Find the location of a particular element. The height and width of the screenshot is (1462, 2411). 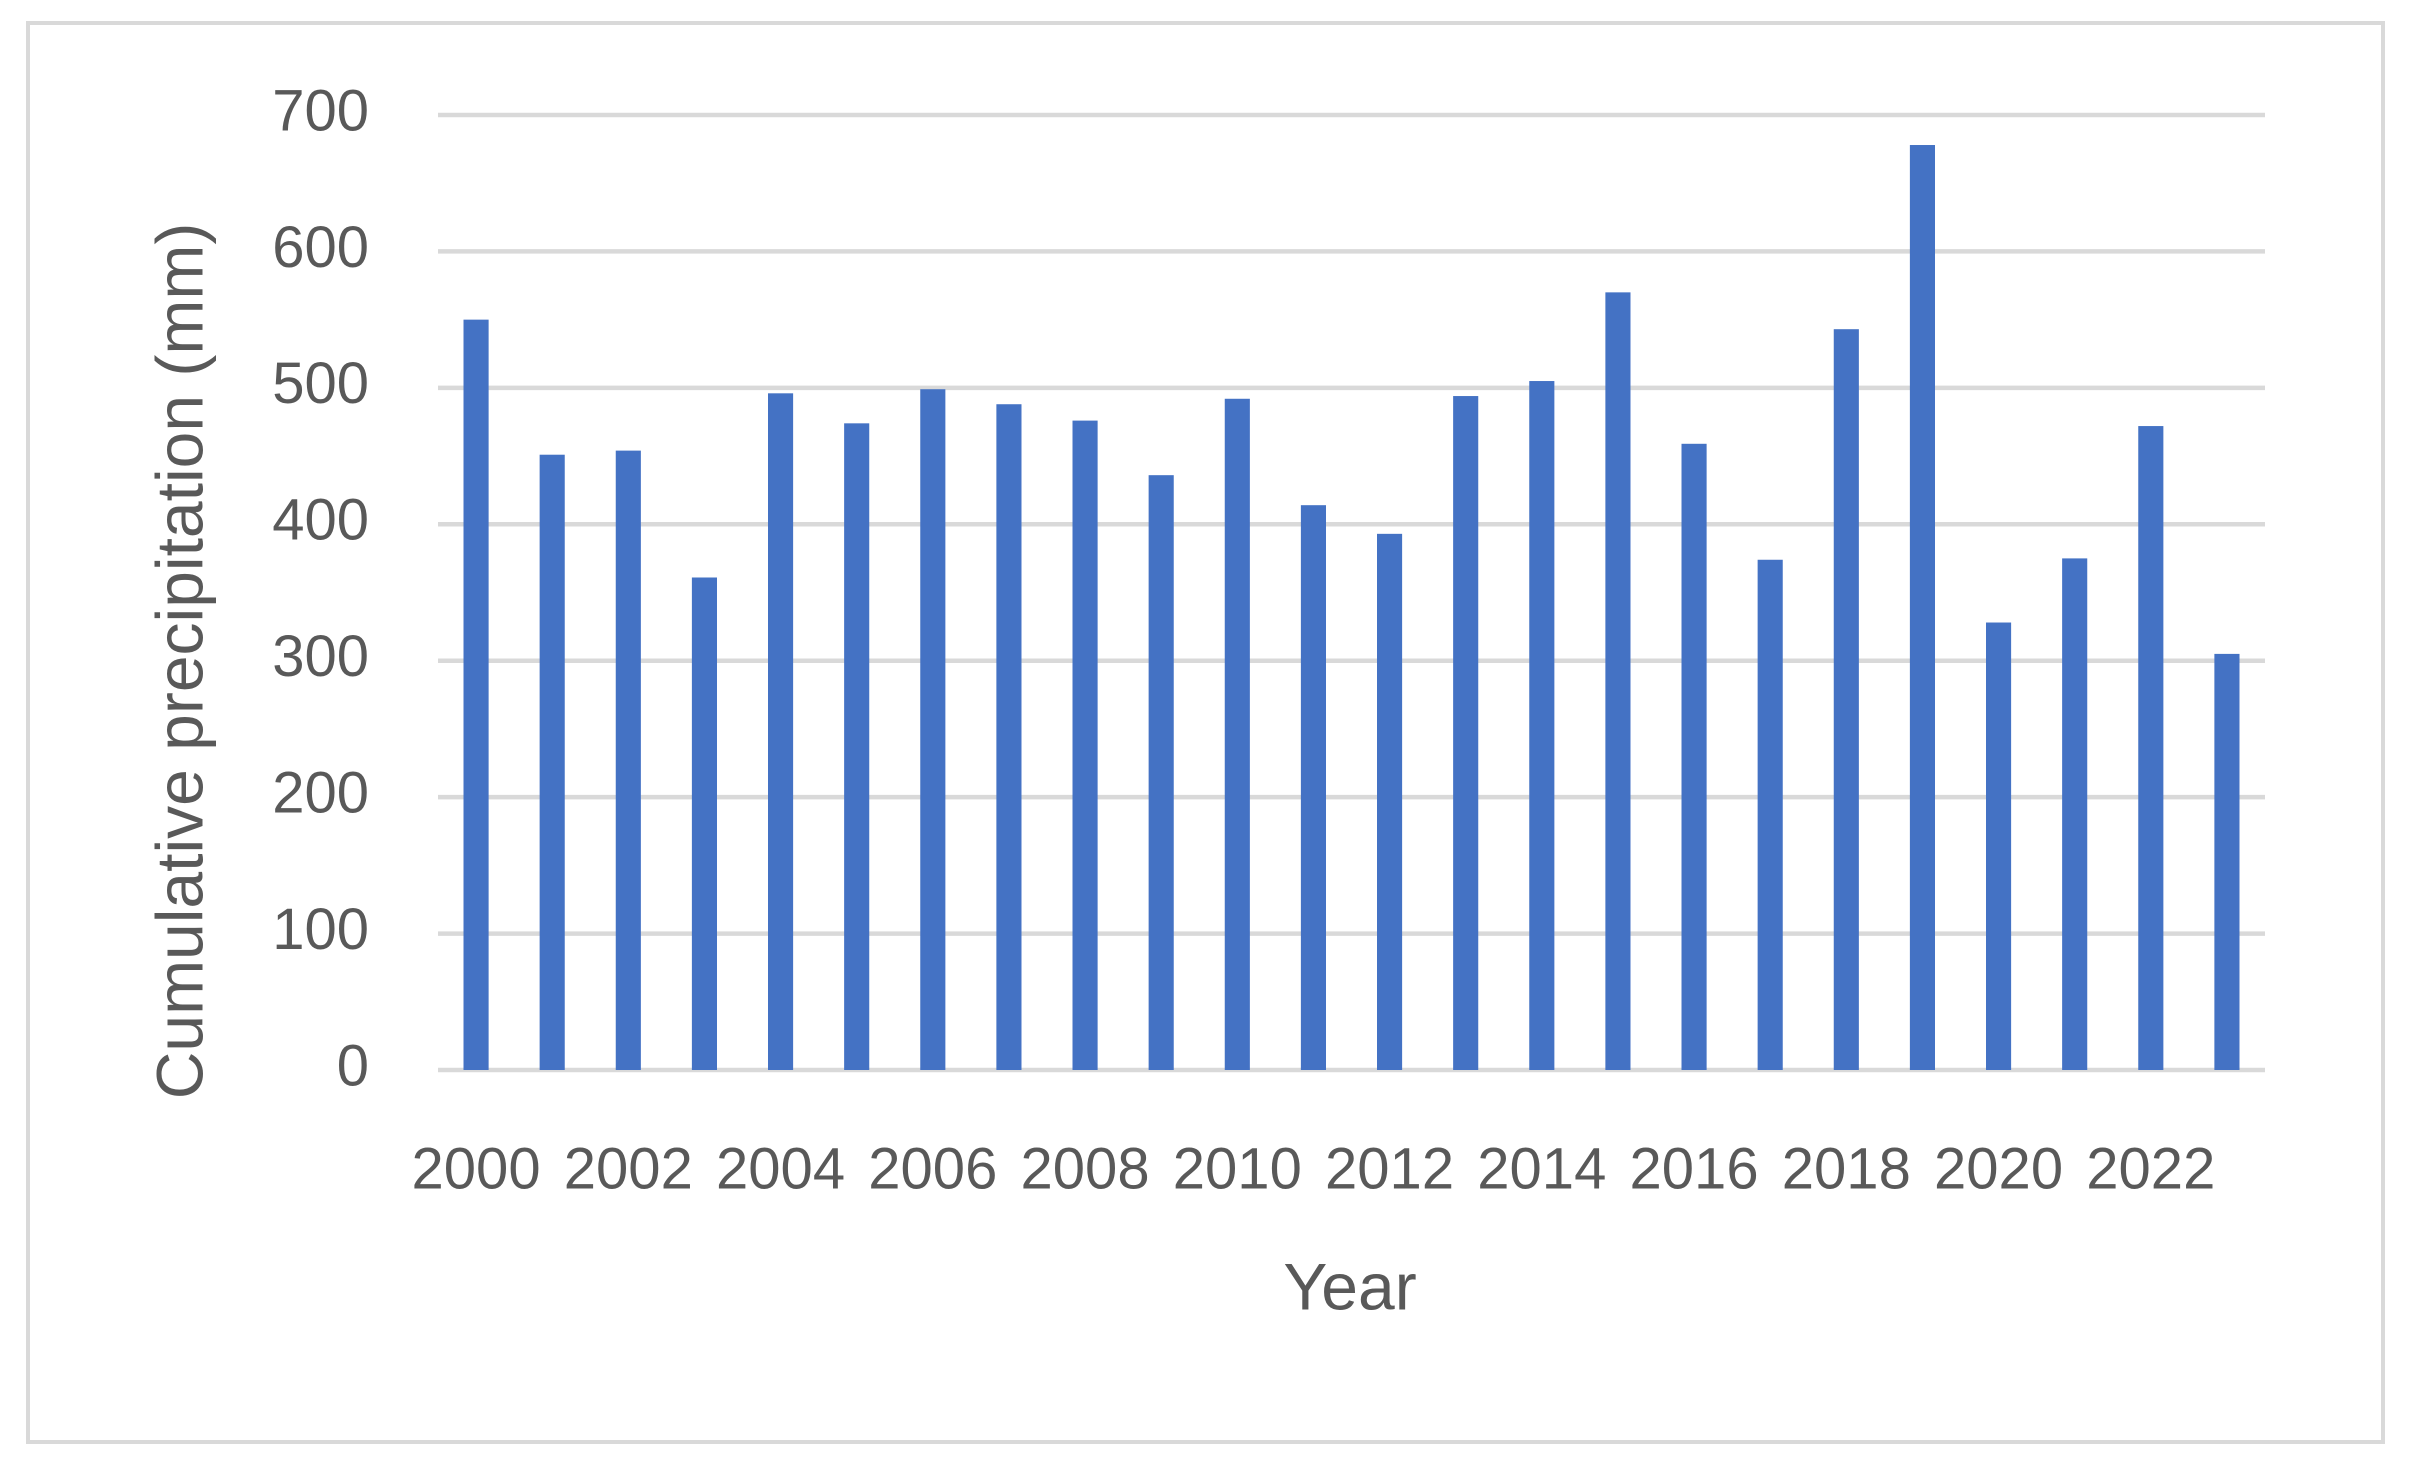

x-tick-label: 2020 is located at coordinates (1998, 1168).